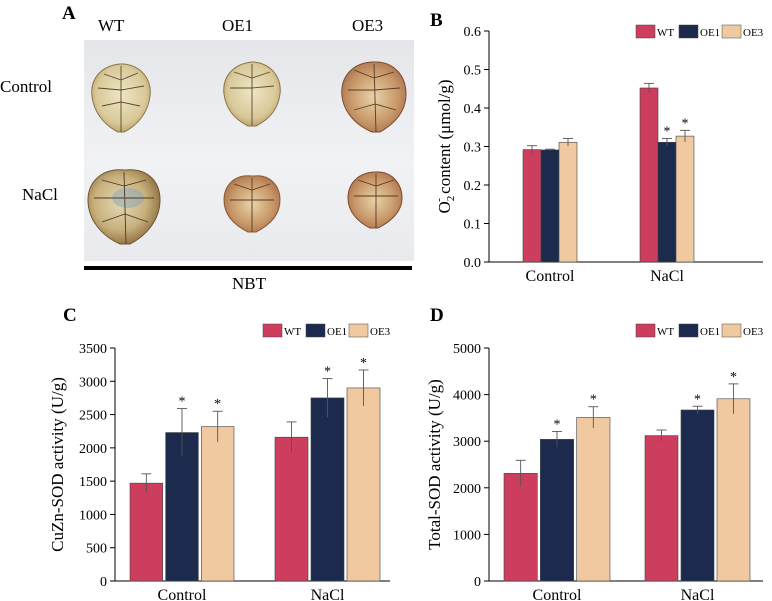  What do you see at coordinates (375, 200) in the screenshot?
I see `leaf-nacl-oe3` at bounding box center [375, 200].